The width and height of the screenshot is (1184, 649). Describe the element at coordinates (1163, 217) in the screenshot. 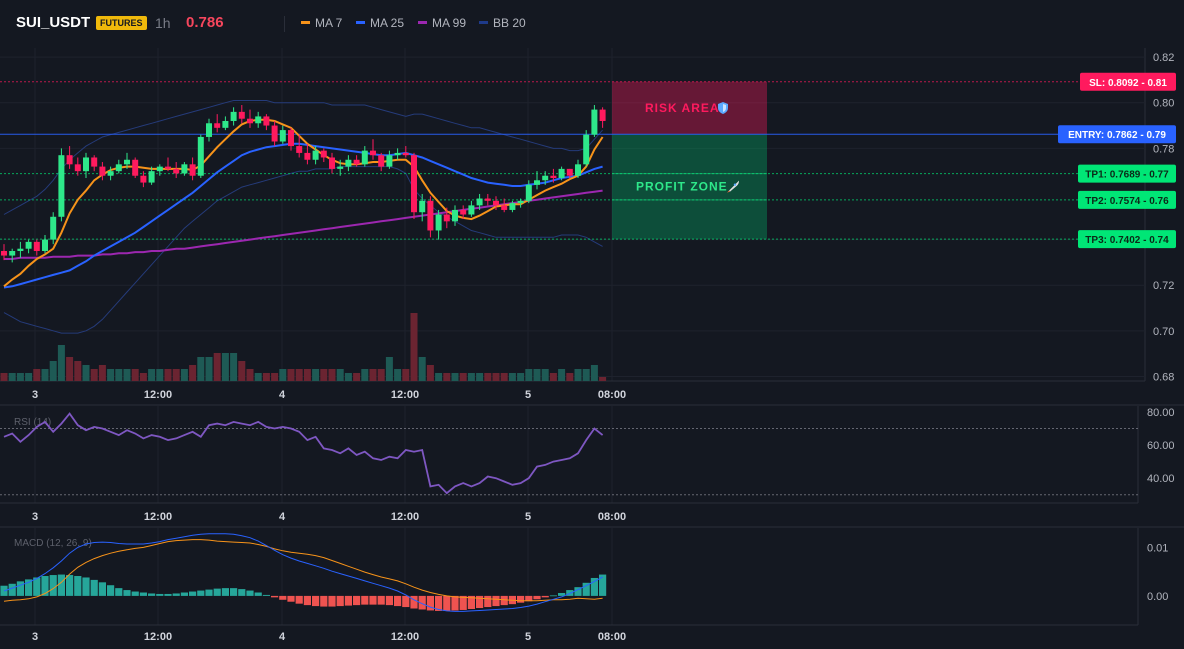

I see `price-axis: 0.820.800.780.740.720.700.68` at that location.